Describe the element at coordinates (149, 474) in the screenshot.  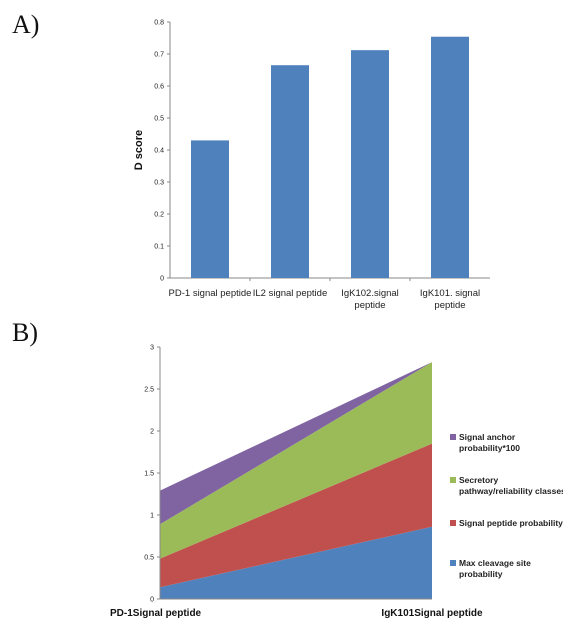
I see `chart-b-y-tick-label: 1.5` at that location.